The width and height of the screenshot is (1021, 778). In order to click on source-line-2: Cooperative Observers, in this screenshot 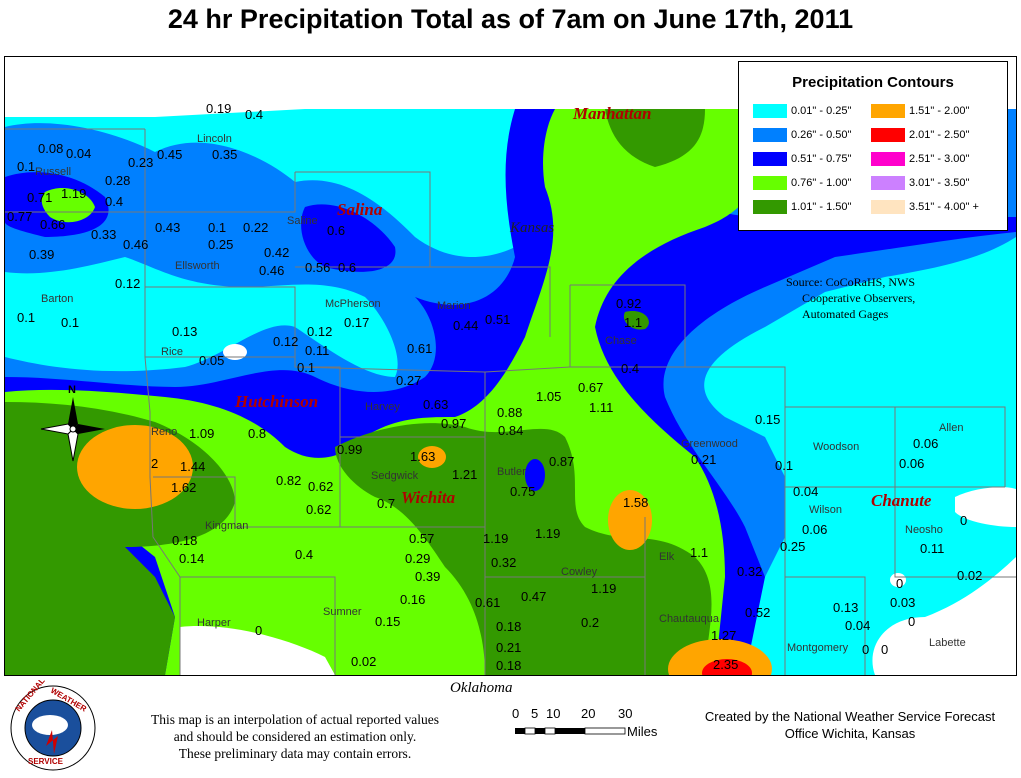, I will do `click(859, 298)`.